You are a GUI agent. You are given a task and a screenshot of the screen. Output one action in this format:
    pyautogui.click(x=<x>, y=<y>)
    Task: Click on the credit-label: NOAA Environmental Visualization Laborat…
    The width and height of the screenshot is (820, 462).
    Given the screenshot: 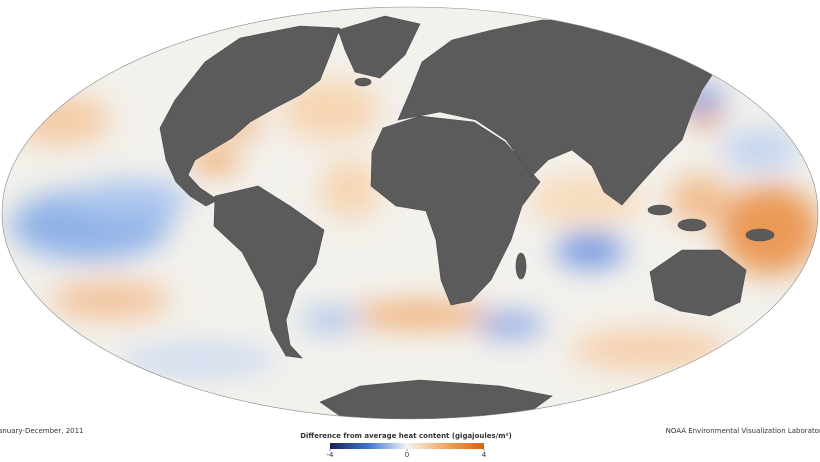 What is the action you would take?
    pyautogui.click(x=743, y=431)
    